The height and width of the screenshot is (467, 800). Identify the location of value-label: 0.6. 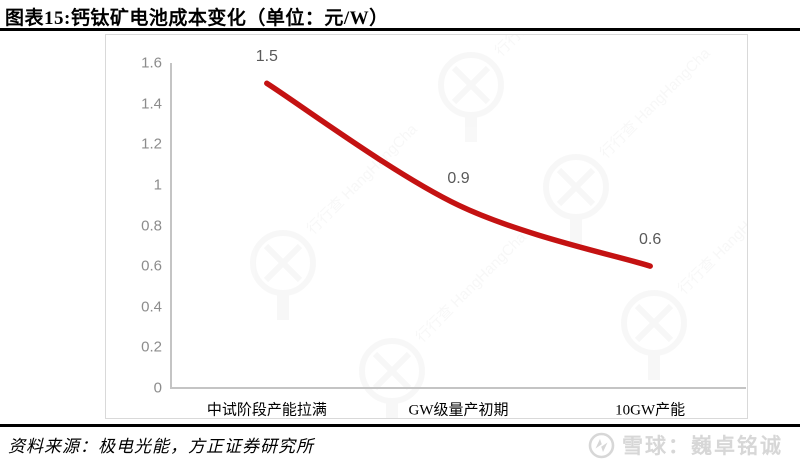
(650, 240).